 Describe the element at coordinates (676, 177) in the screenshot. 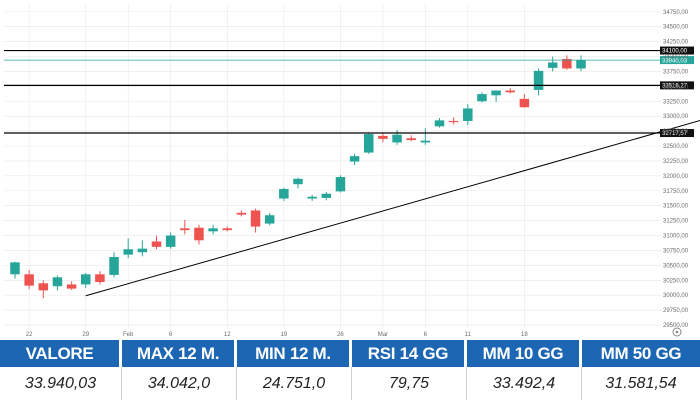

I see `y-tick-label: 32000,00` at that location.